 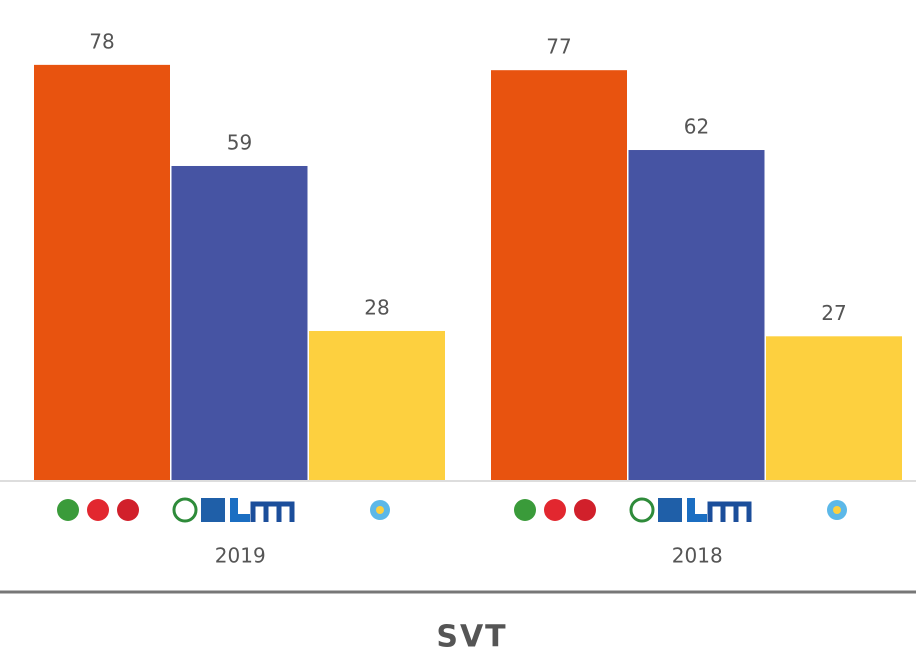 What do you see at coordinates (240, 556) in the screenshot?
I see `x-tick-label: 2019` at bounding box center [240, 556].